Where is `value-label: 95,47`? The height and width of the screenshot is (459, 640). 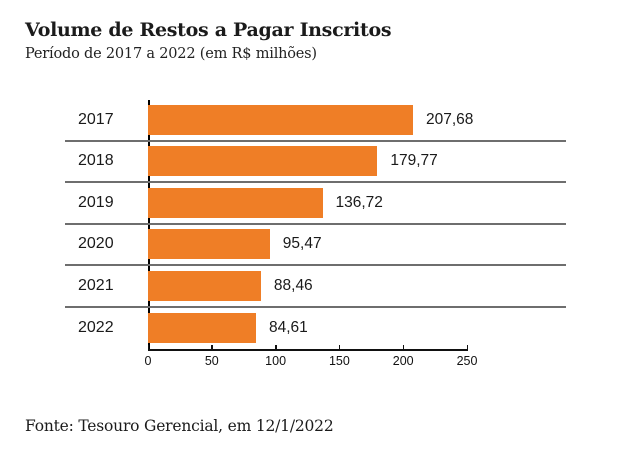 value-label: 95,47 is located at coordinates (302, 244).